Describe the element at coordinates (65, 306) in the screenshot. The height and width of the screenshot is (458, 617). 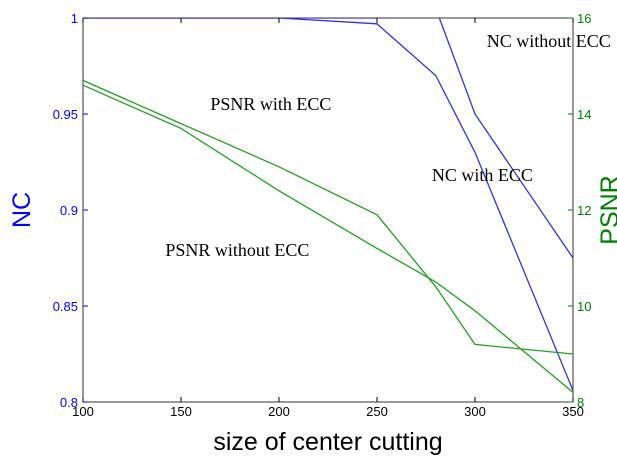
I see `y-left-tick-label: 0.85` at that location.